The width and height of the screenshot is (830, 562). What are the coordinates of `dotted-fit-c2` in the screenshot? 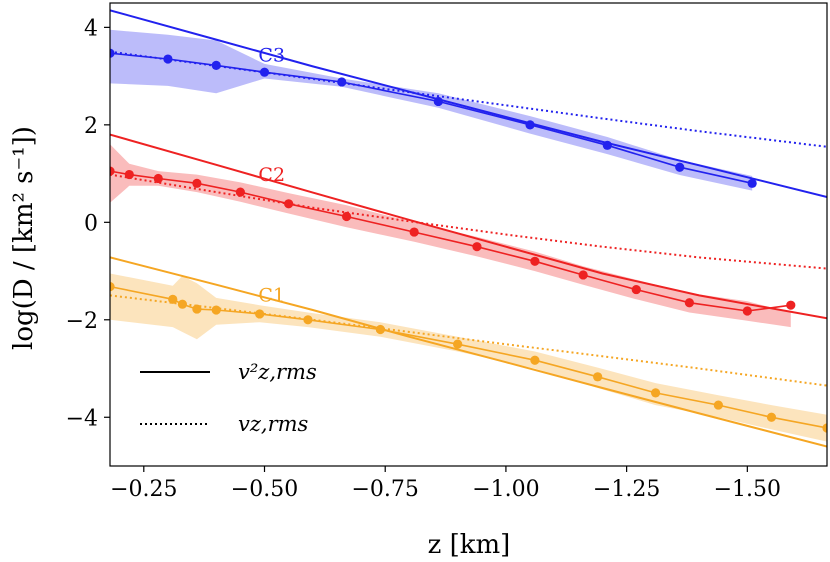 It's located at (468, 221).